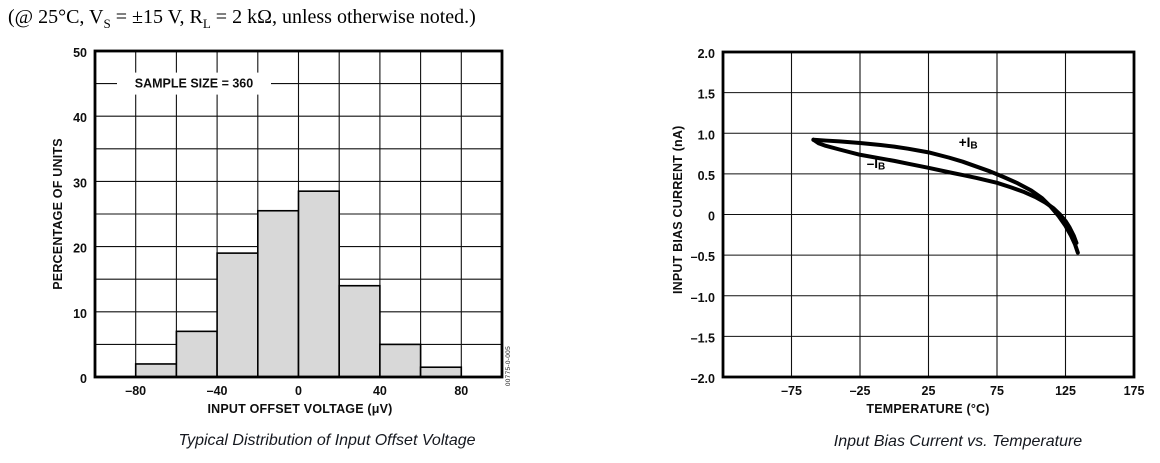 This screenshot has height=463, width=1160. Describe the element at coordinates (80, 53) in the screenshot. I see `y-tick-label: 50` at that location.